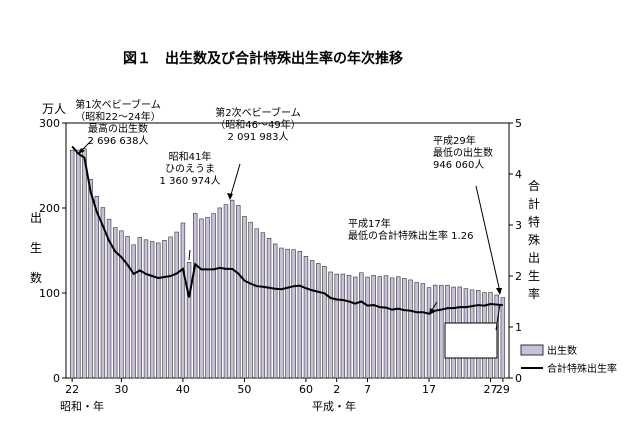 Image resolution: width=640 pixels, height=426 pixels. Describe the element at coordinates (256, 303) in the screenshot. I see `birth-bar-S52` at that location.